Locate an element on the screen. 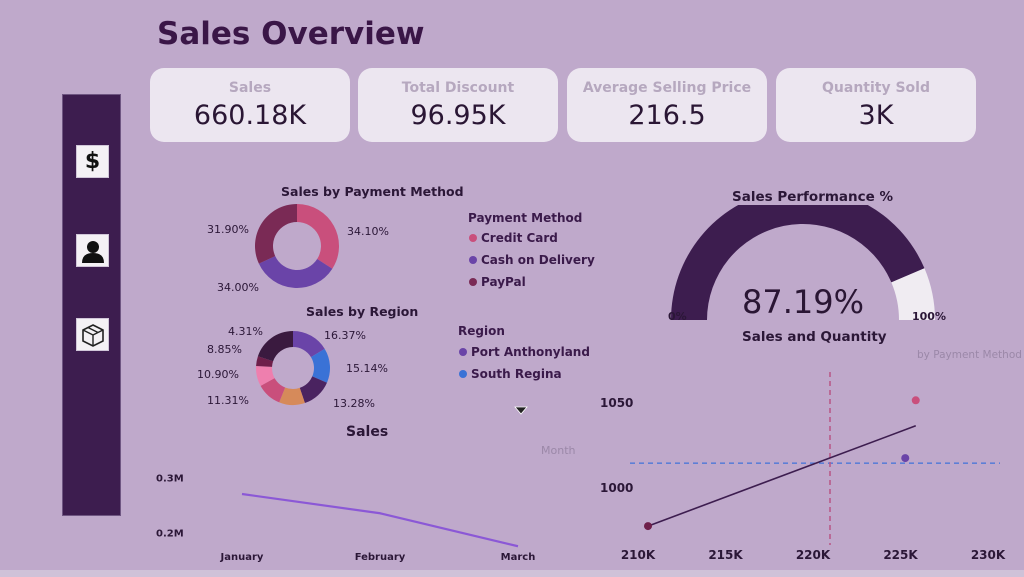 The image size is (1024, 577). y-tick-label: 0.3M is located at coordinates (170, 479).